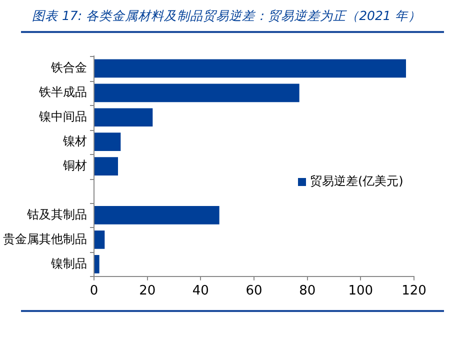  I want to click on y-tick-label: 镍中间品, so click(62, 116).